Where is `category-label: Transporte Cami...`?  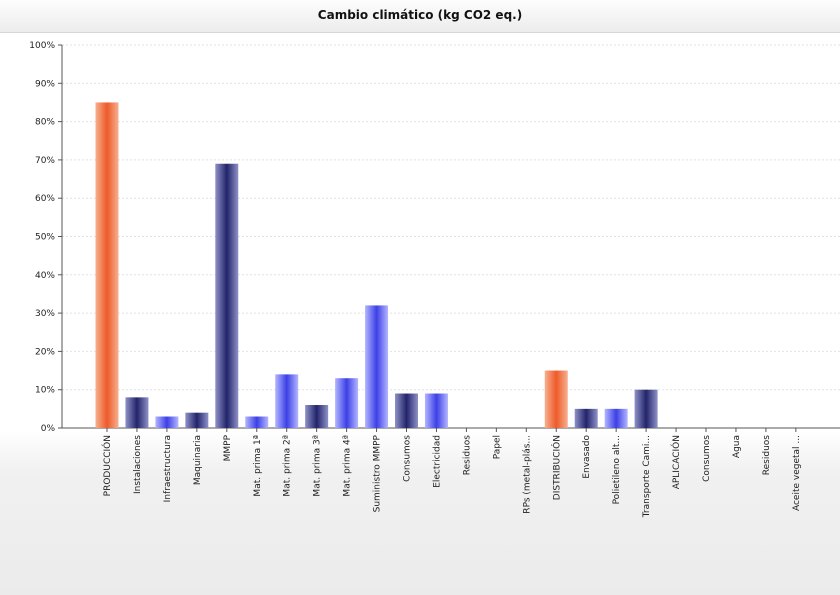 category-label: Transporte Cami... is located at coordinates (647, 476).